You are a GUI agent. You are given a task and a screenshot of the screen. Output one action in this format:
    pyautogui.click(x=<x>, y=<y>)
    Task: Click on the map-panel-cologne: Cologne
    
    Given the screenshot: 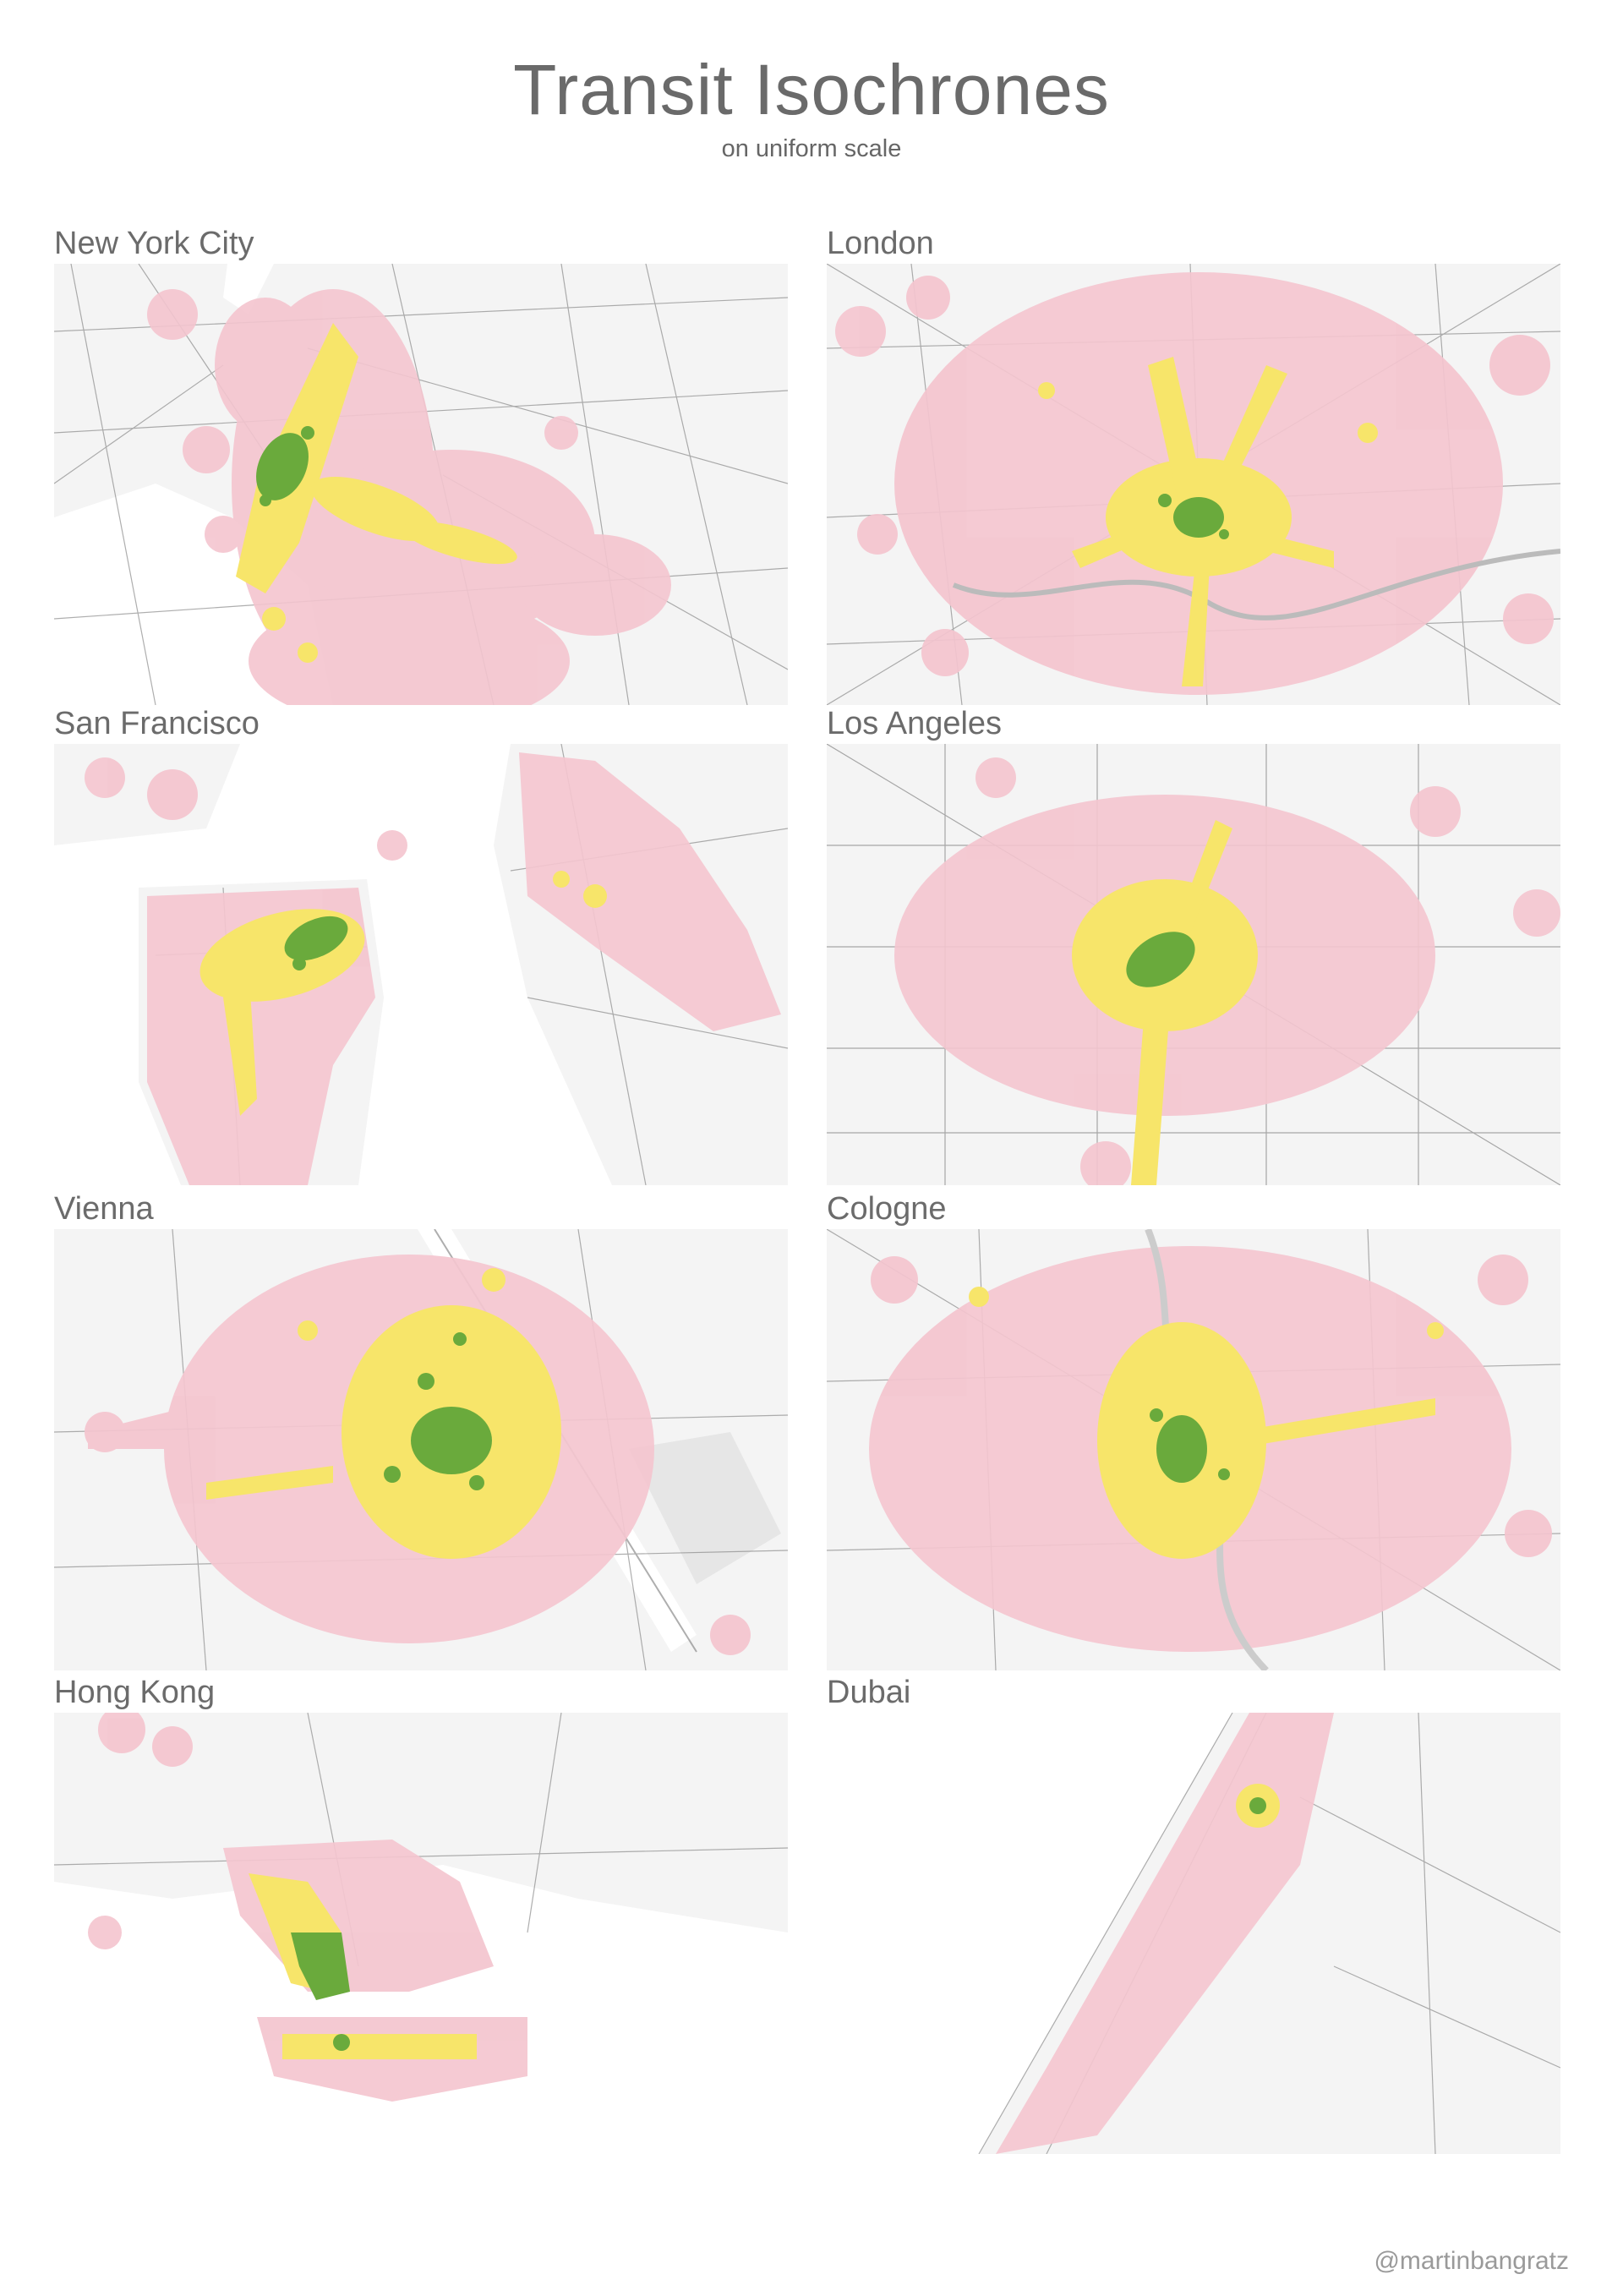 What is the action you would take?
    pyautogui.click(x=1193, y=1429)
    